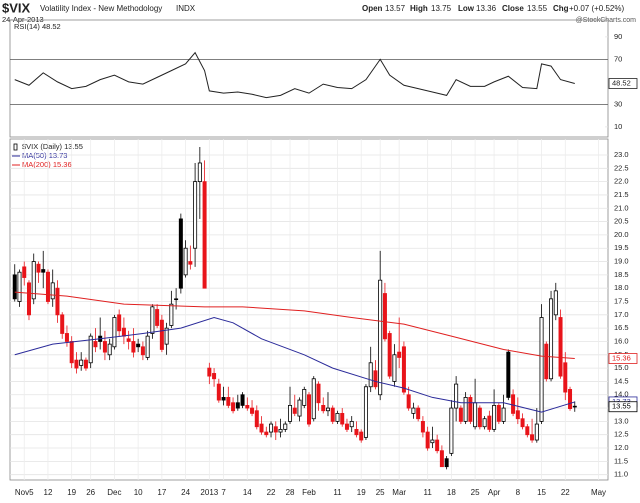 The width and height of the screenshot is (640, 503). I want to click on y-tick-label: 22.5, so click(621, 167).